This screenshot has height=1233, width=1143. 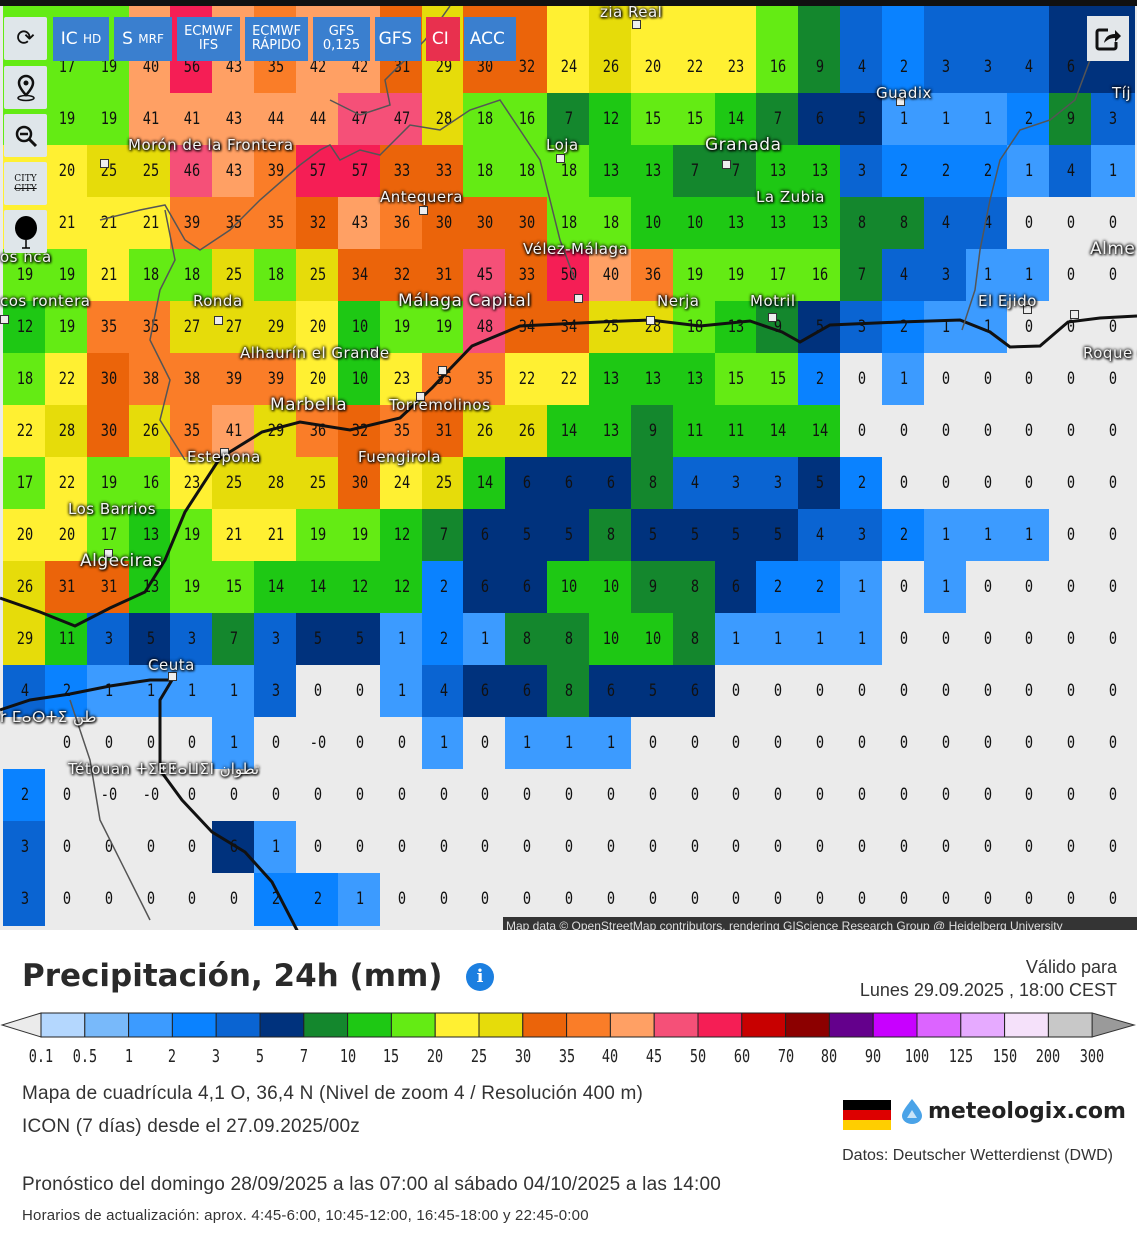 I want to click on model-button-gfs-0-125: GFS 0,125, so click(x=341, y=39).